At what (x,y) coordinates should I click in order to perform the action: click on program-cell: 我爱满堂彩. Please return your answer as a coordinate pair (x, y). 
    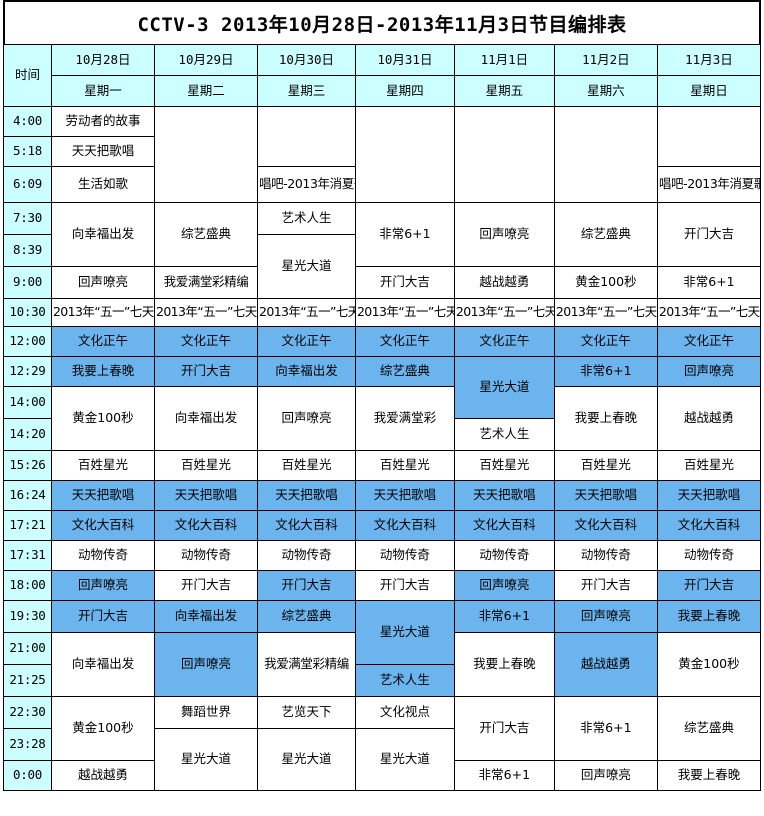
    Looking at the image, I should click on (404, 418).